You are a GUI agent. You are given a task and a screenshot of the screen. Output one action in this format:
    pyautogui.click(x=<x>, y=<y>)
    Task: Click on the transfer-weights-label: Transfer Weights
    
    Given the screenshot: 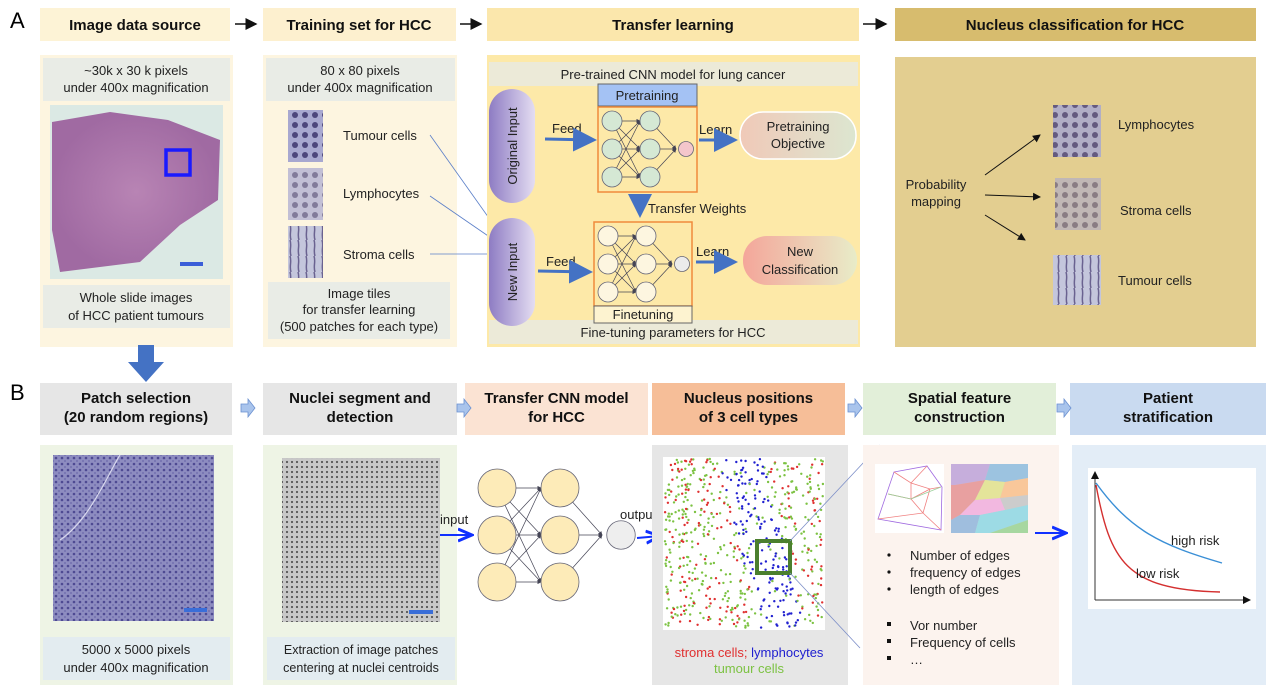 What is the action you would take?
    pyautogui.click(x=697, y=208)
    